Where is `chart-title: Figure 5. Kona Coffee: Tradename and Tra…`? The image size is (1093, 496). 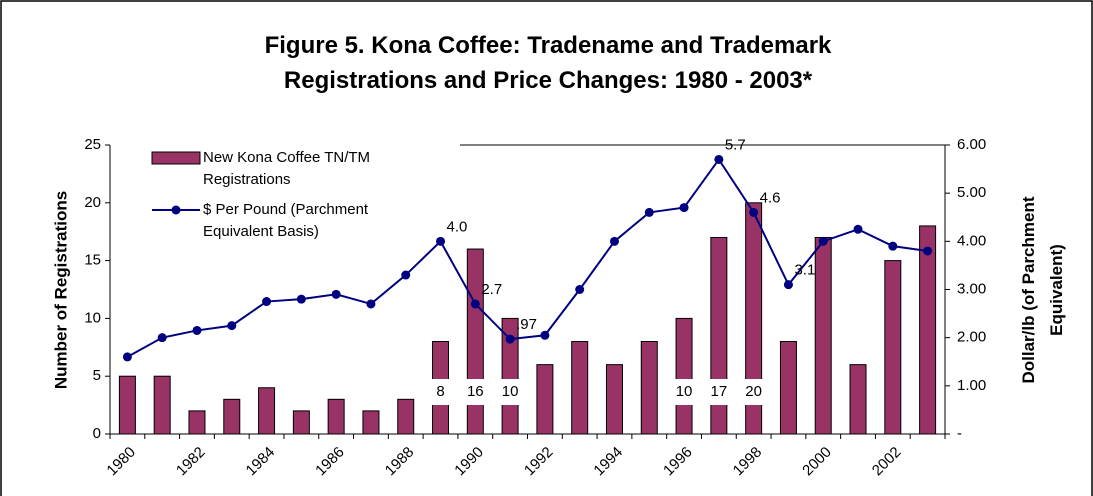
chart-title: Figure 5. Kona Coffee: Tradename and Tra… is located at coordinates (548, 63).